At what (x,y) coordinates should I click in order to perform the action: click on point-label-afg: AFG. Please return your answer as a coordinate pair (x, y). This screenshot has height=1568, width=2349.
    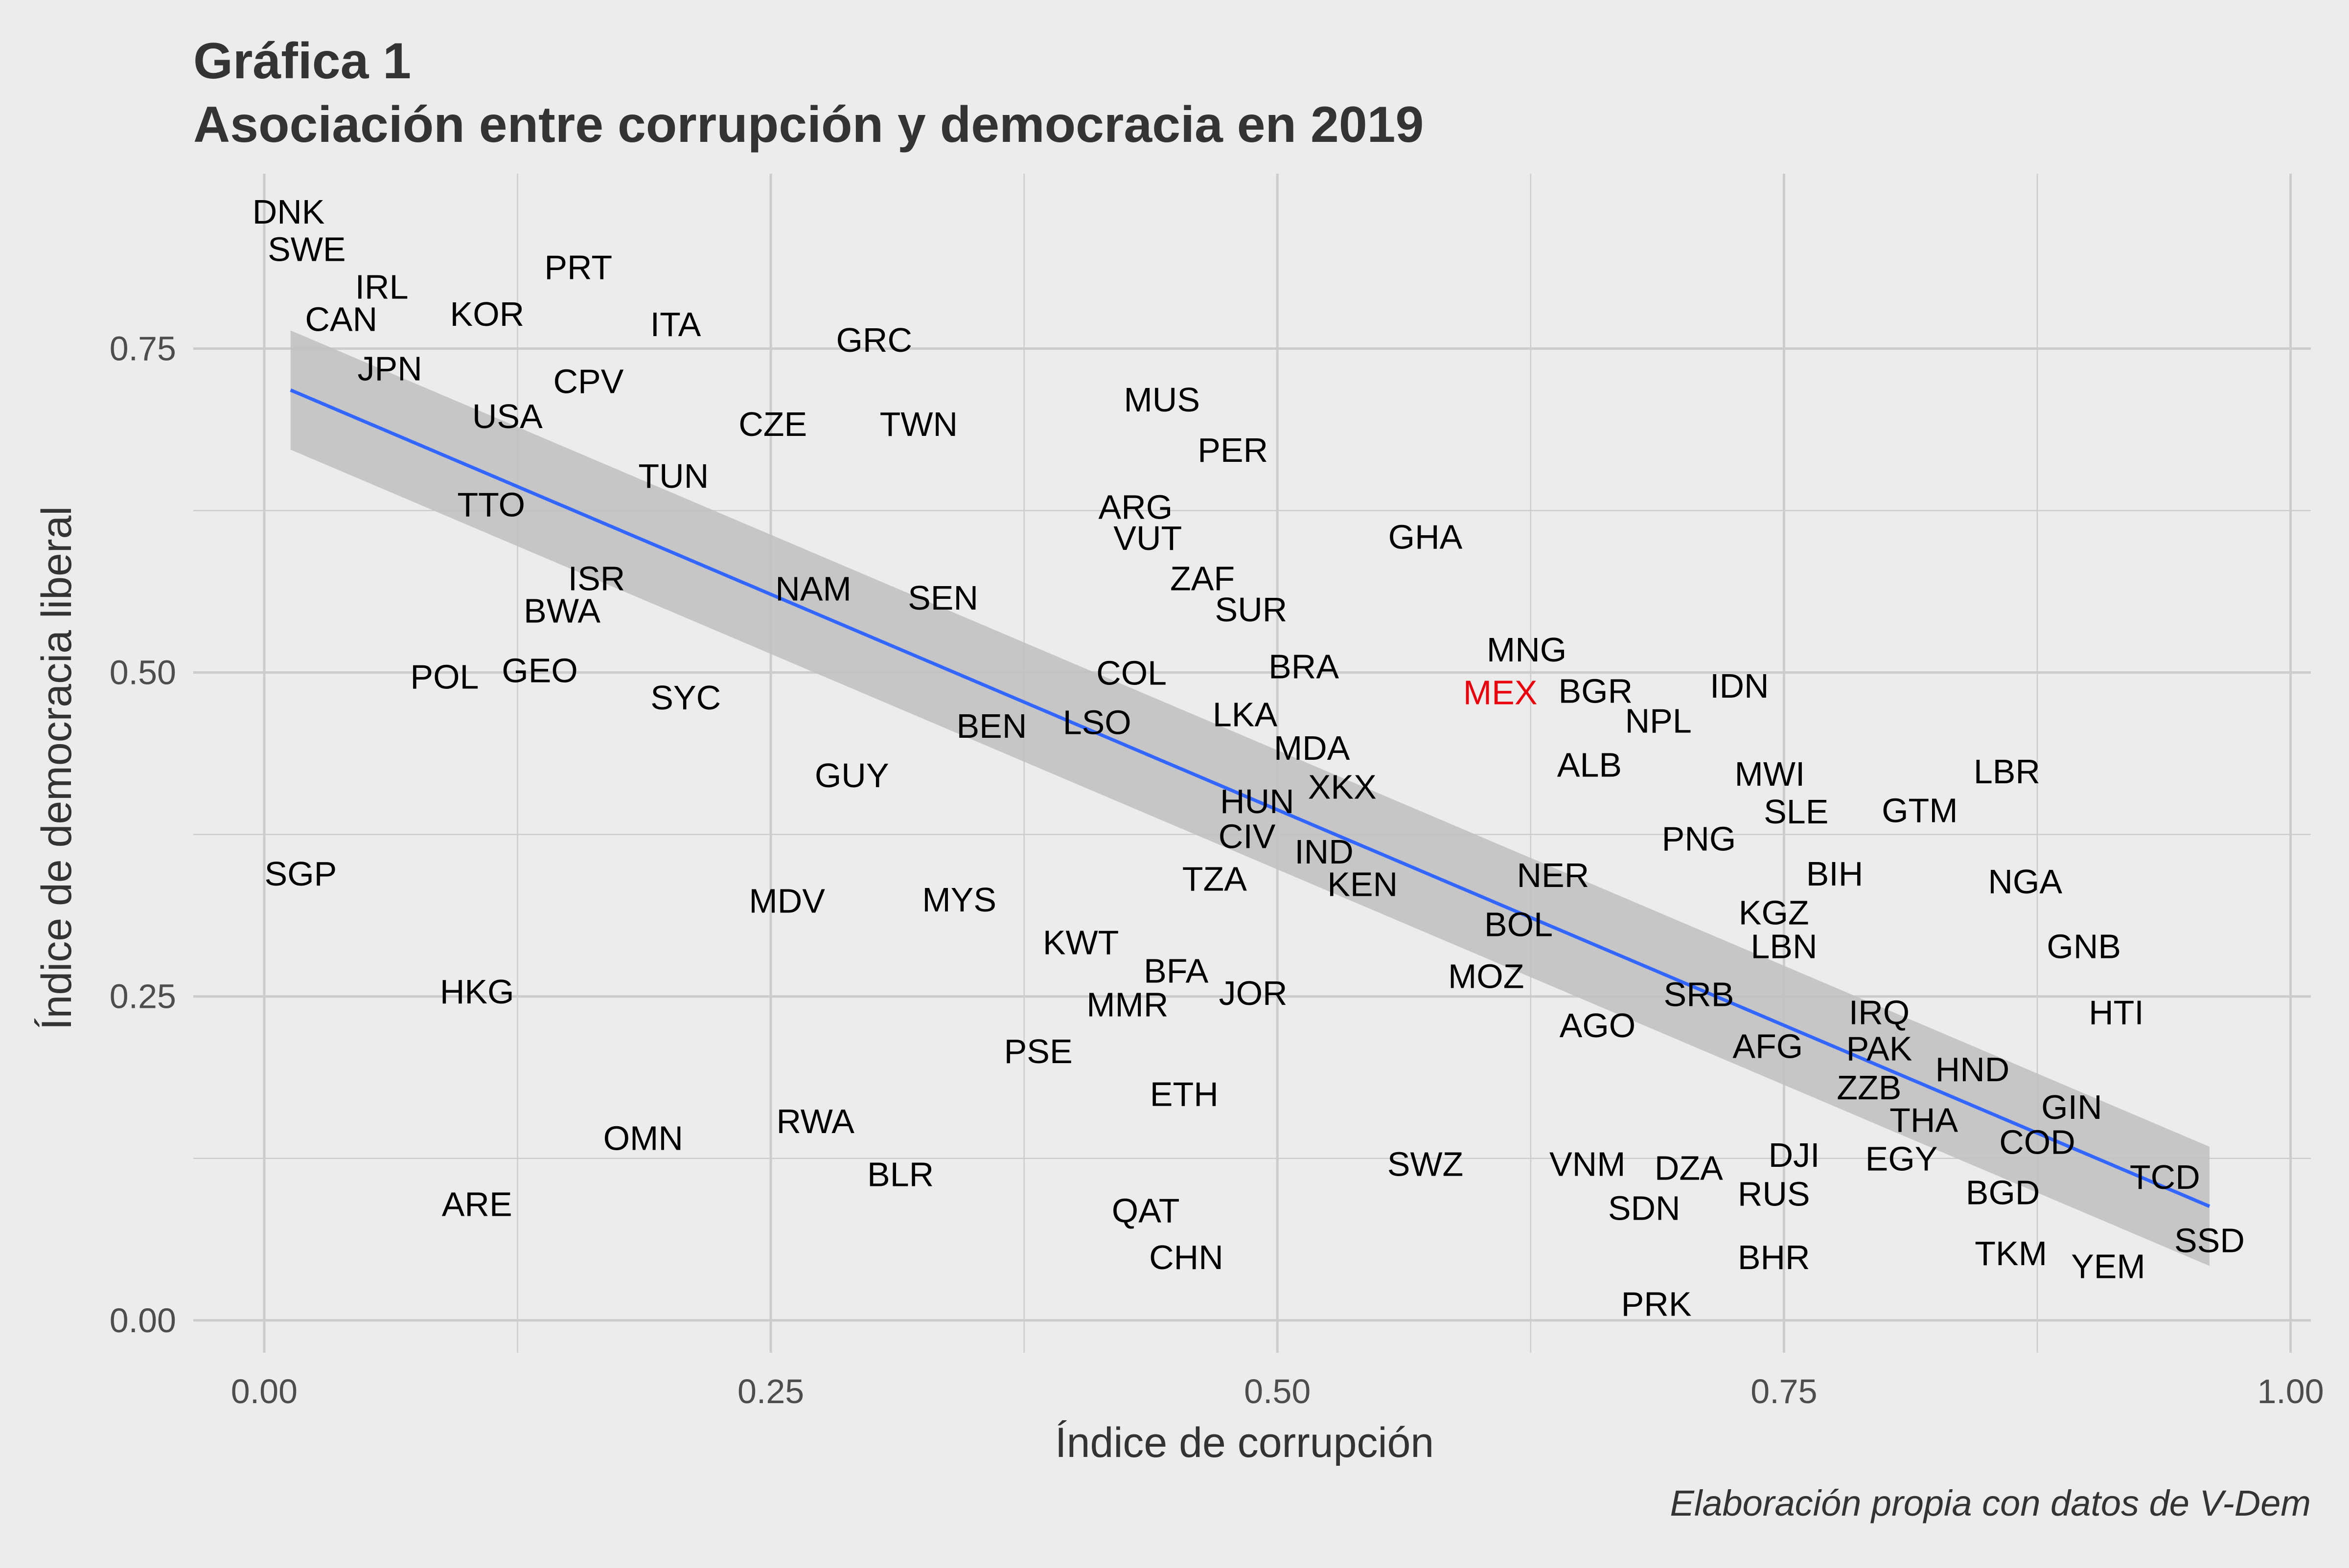
    Looking at the image, I should click on (1767, 1046).